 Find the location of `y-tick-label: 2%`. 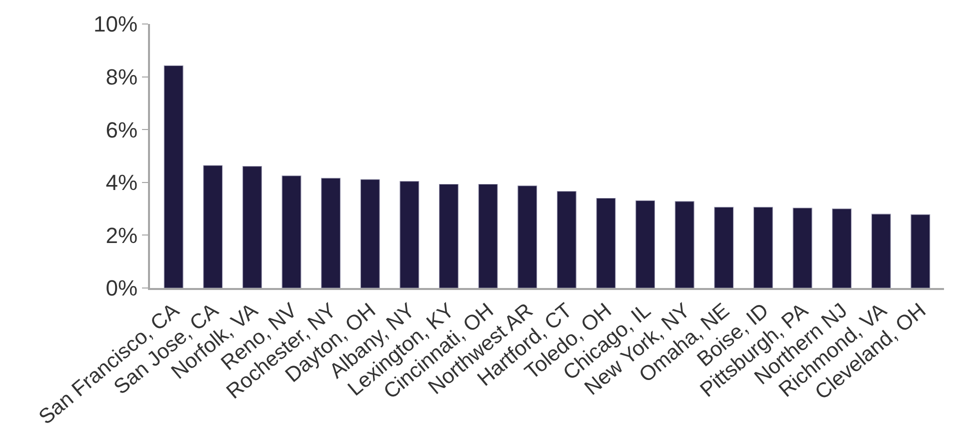

y-tick-label: 2% is located at coordinates (122, 235).